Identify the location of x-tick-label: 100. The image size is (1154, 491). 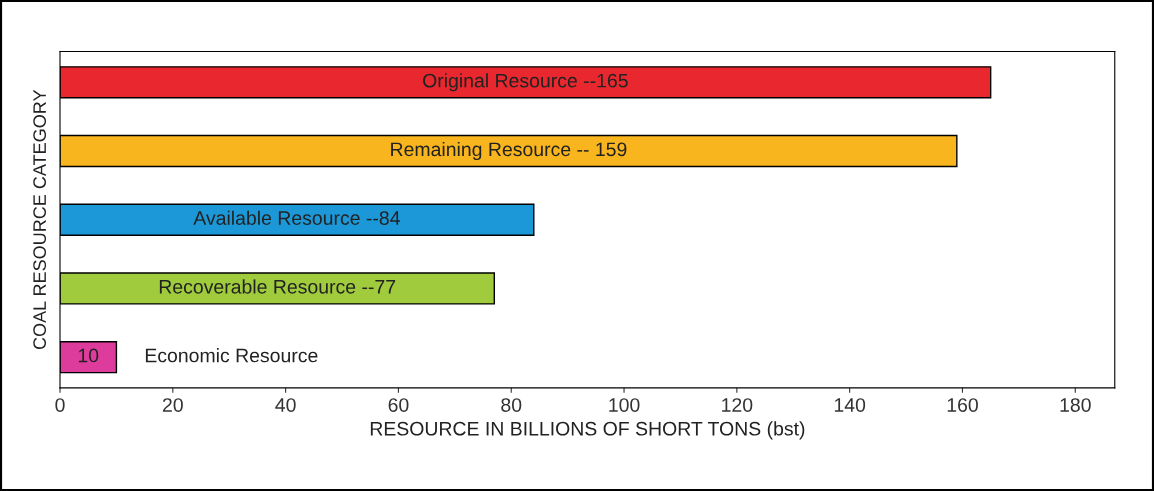
(624, 405).